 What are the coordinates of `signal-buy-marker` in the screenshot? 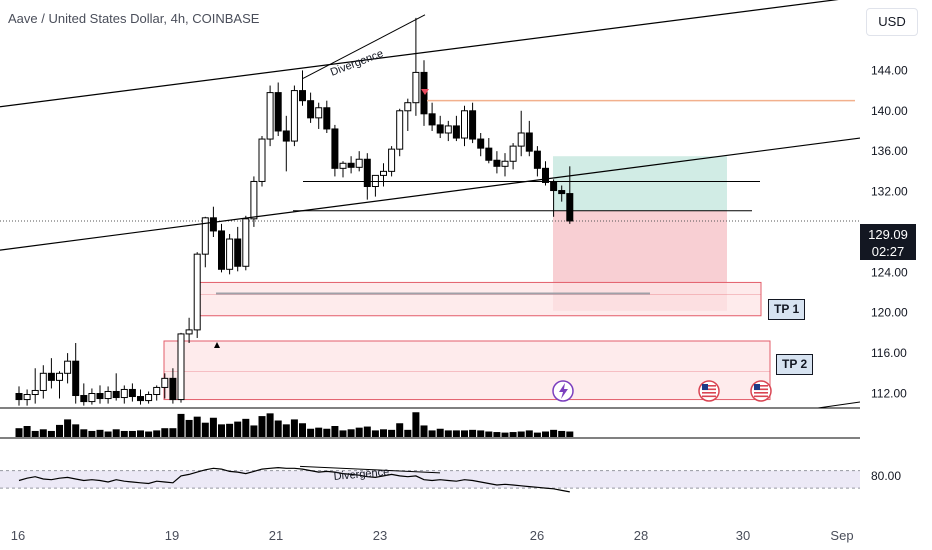 It's located at (217, 345).